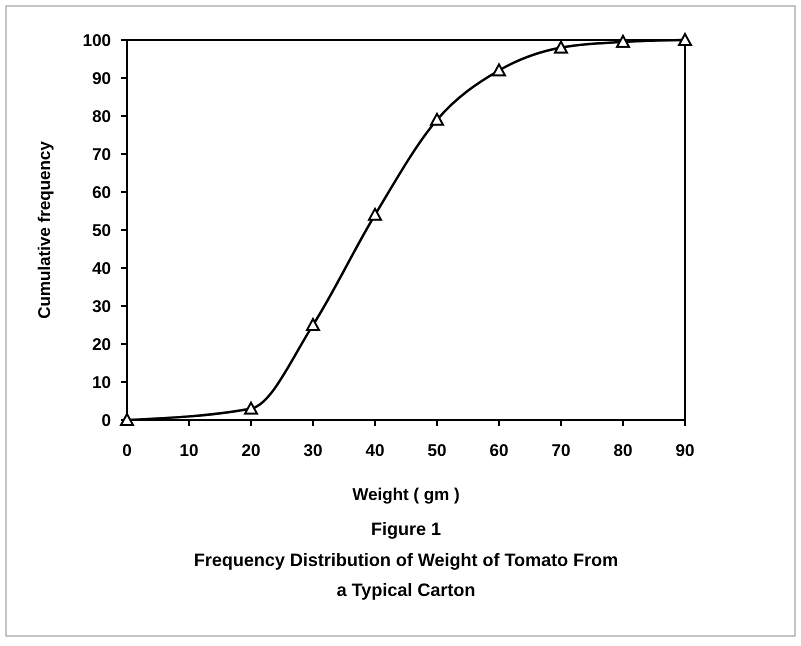  What do you see at coordinates (623, 450) in the screenshot?
I see `x-tick-label: 80` at bounding box center [623, 450].